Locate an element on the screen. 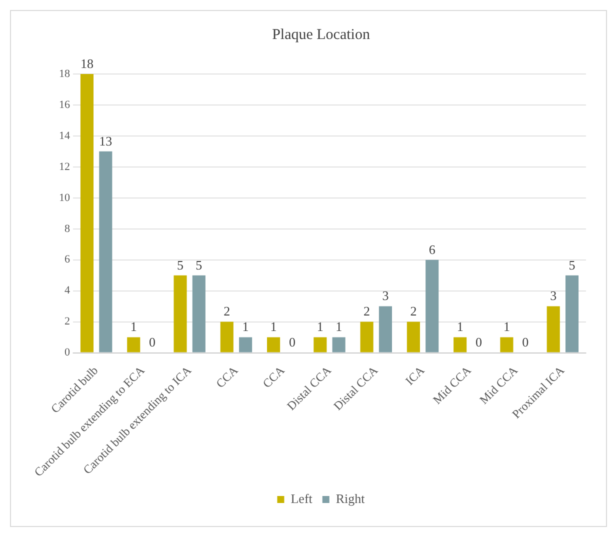 The width and height of the screenshot is (615, 535). y-tick-label: 14 is located at coordinates (64, 136).